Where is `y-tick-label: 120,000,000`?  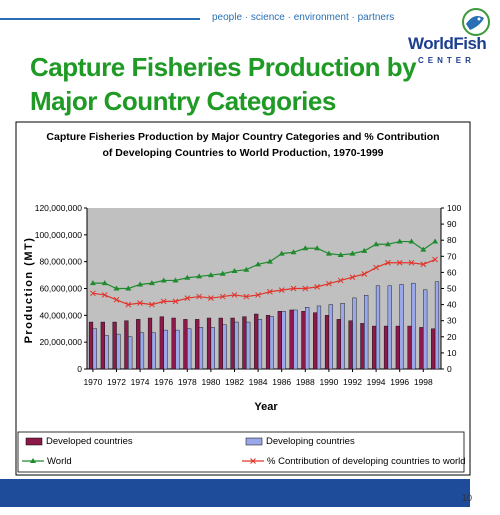 y-tick-label: 120,000,000 is located at coordinates (59, 208).